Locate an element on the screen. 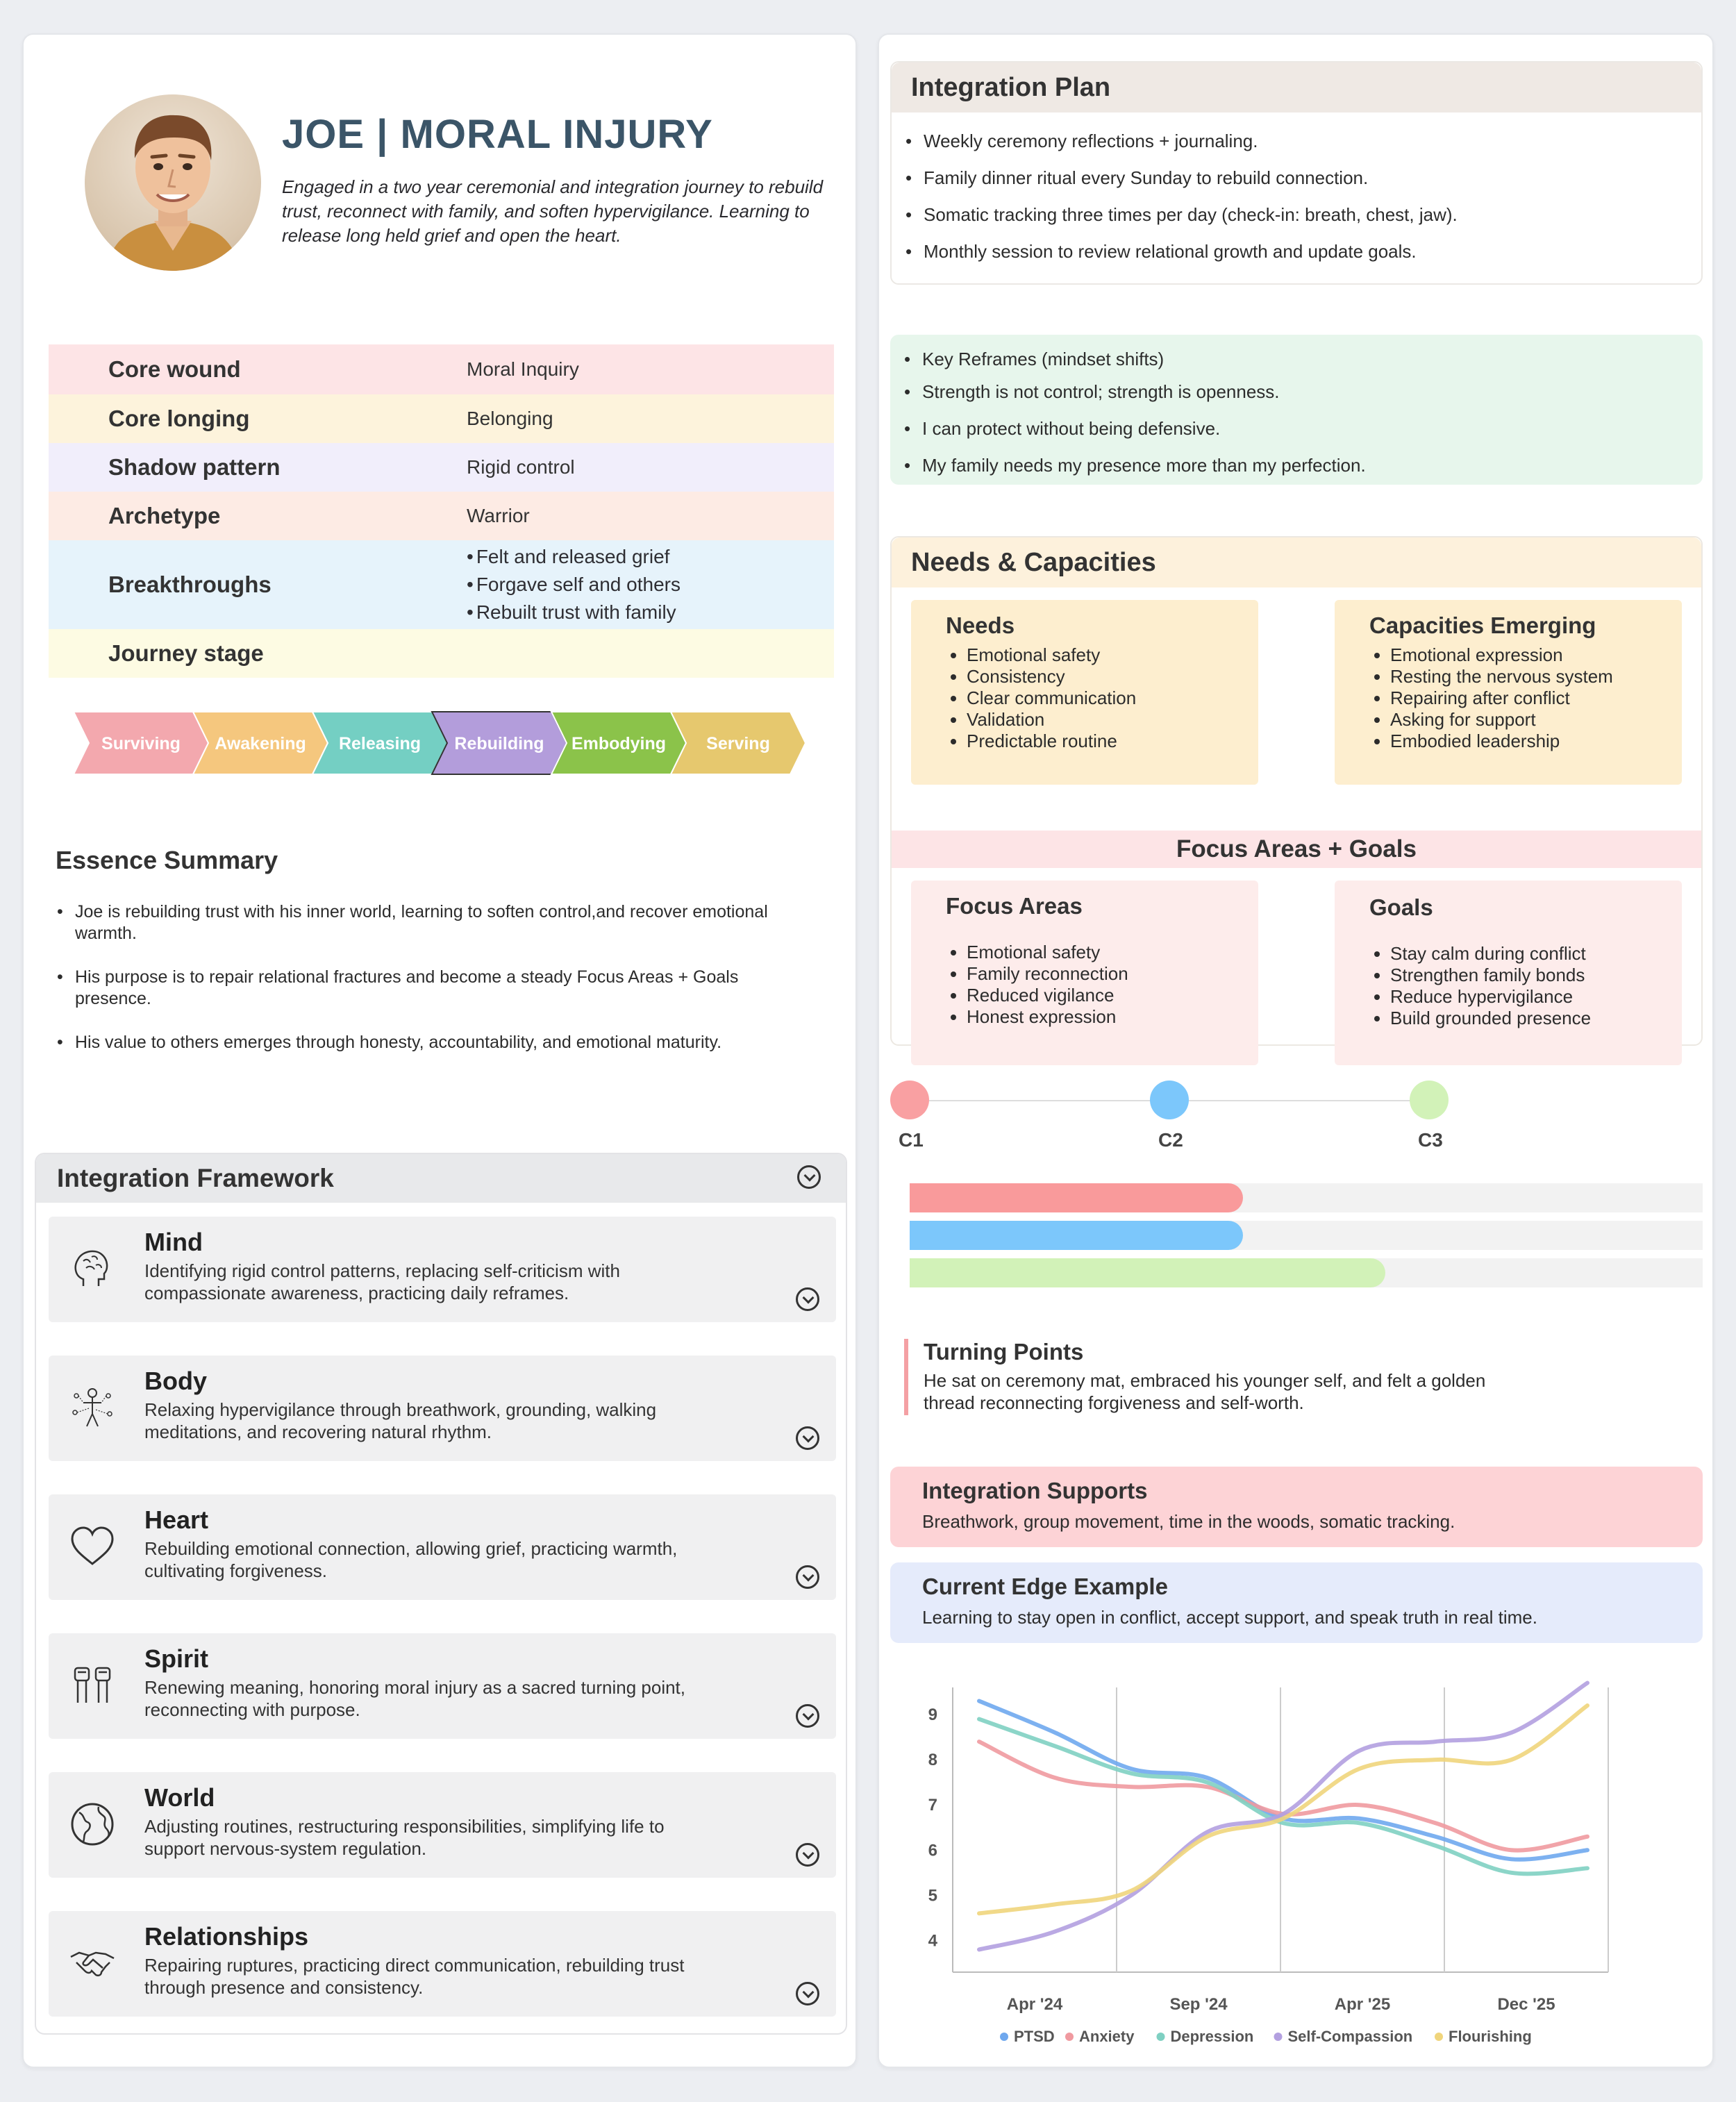 The image size is (1736, 2102). y-tick-label: 9 is located at coordinates (932, 1714).